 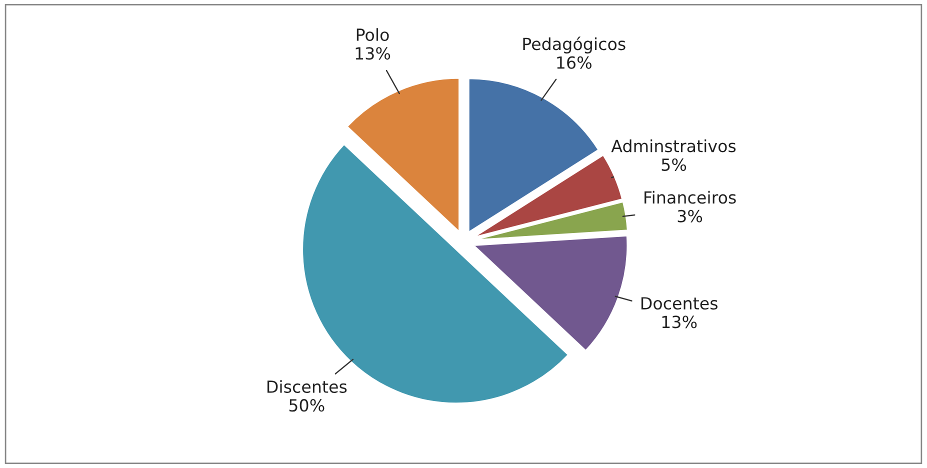 What do you see at coordinates (673, 145) in the screenshot?
I see `slice-label: Adminstrativos` at bounding box center [673, 145].